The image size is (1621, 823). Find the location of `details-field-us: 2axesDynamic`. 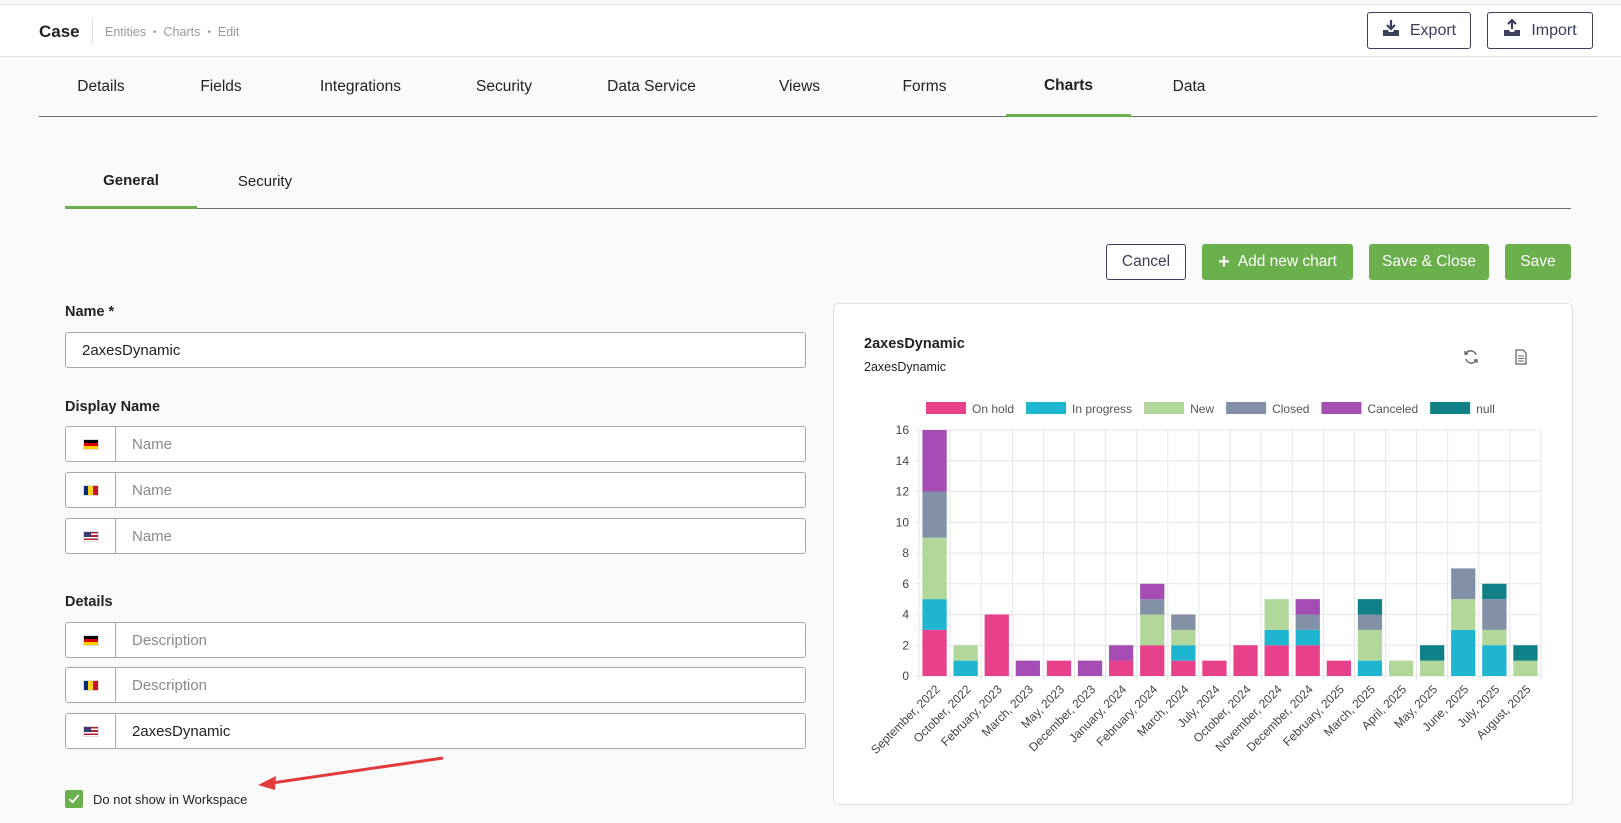

details-field-us: 2axesDynamic is located at coordinates (435, 731).